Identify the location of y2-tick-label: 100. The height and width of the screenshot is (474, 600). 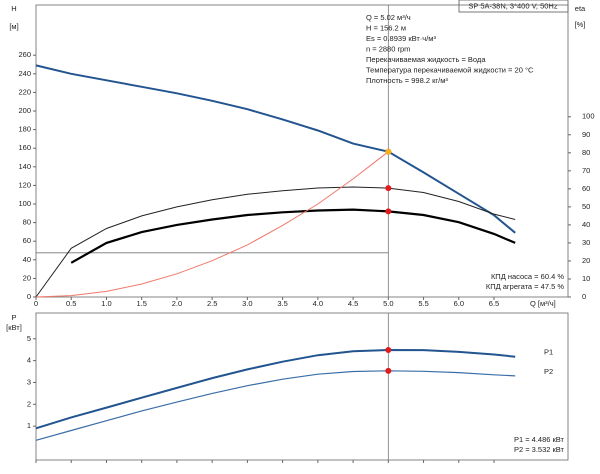
(588, 116).